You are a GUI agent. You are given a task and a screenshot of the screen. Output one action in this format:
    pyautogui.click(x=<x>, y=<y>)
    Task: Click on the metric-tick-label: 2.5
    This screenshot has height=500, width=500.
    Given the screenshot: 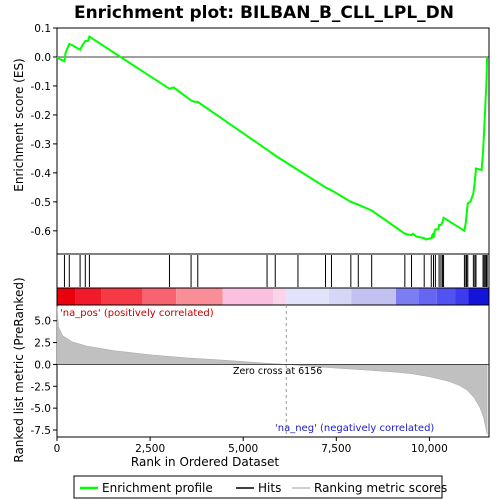 What is the action you would take?
    pyautogui.click(x=42, y=344)
    